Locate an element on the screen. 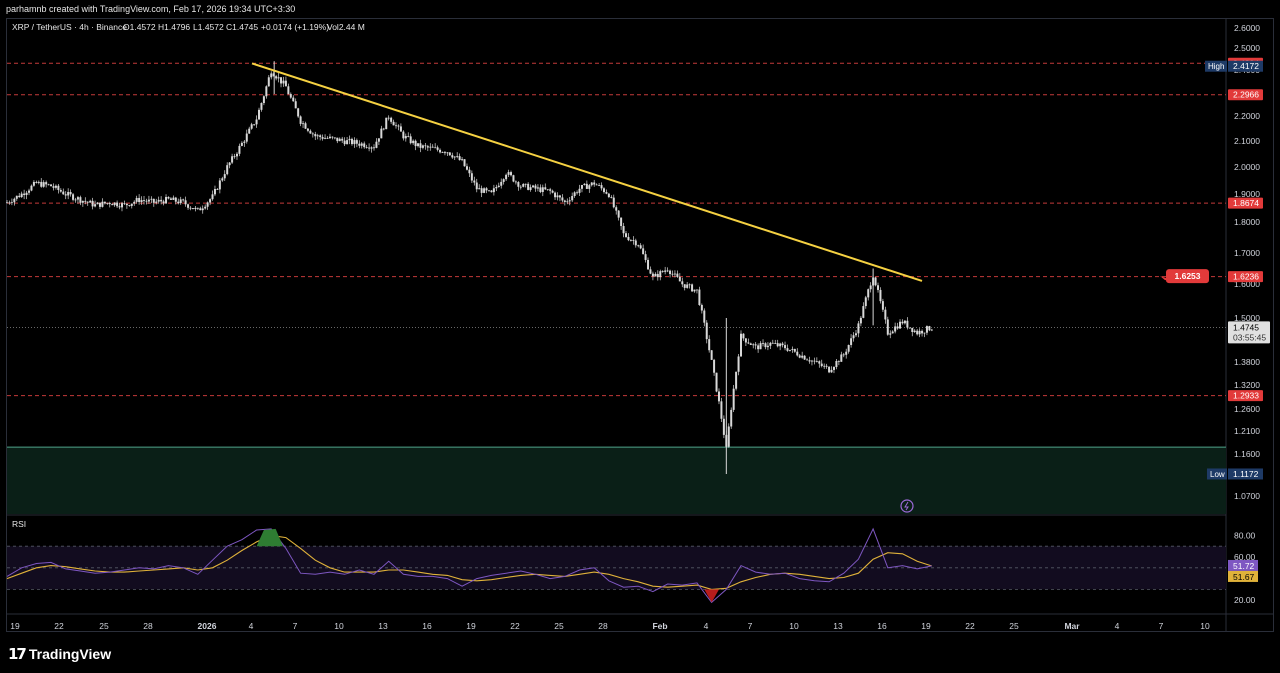 The width and height of the screenshot is (1280, 673). last-price-label: 1.4745 is located at coordinates (1246, 327).